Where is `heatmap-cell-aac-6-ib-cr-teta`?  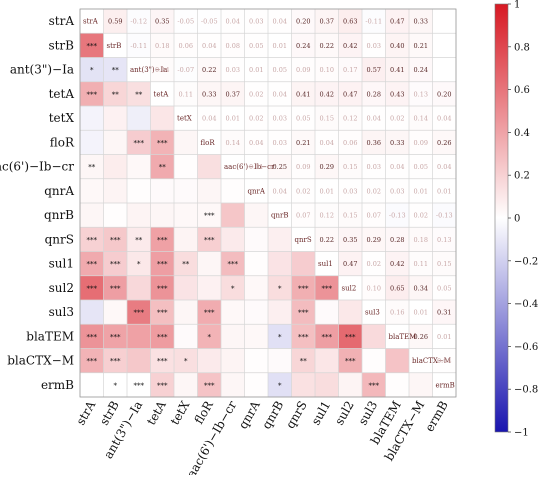 heatmap-cell-aac-6-ib-cr-teta is located at coordinates (162, 167).